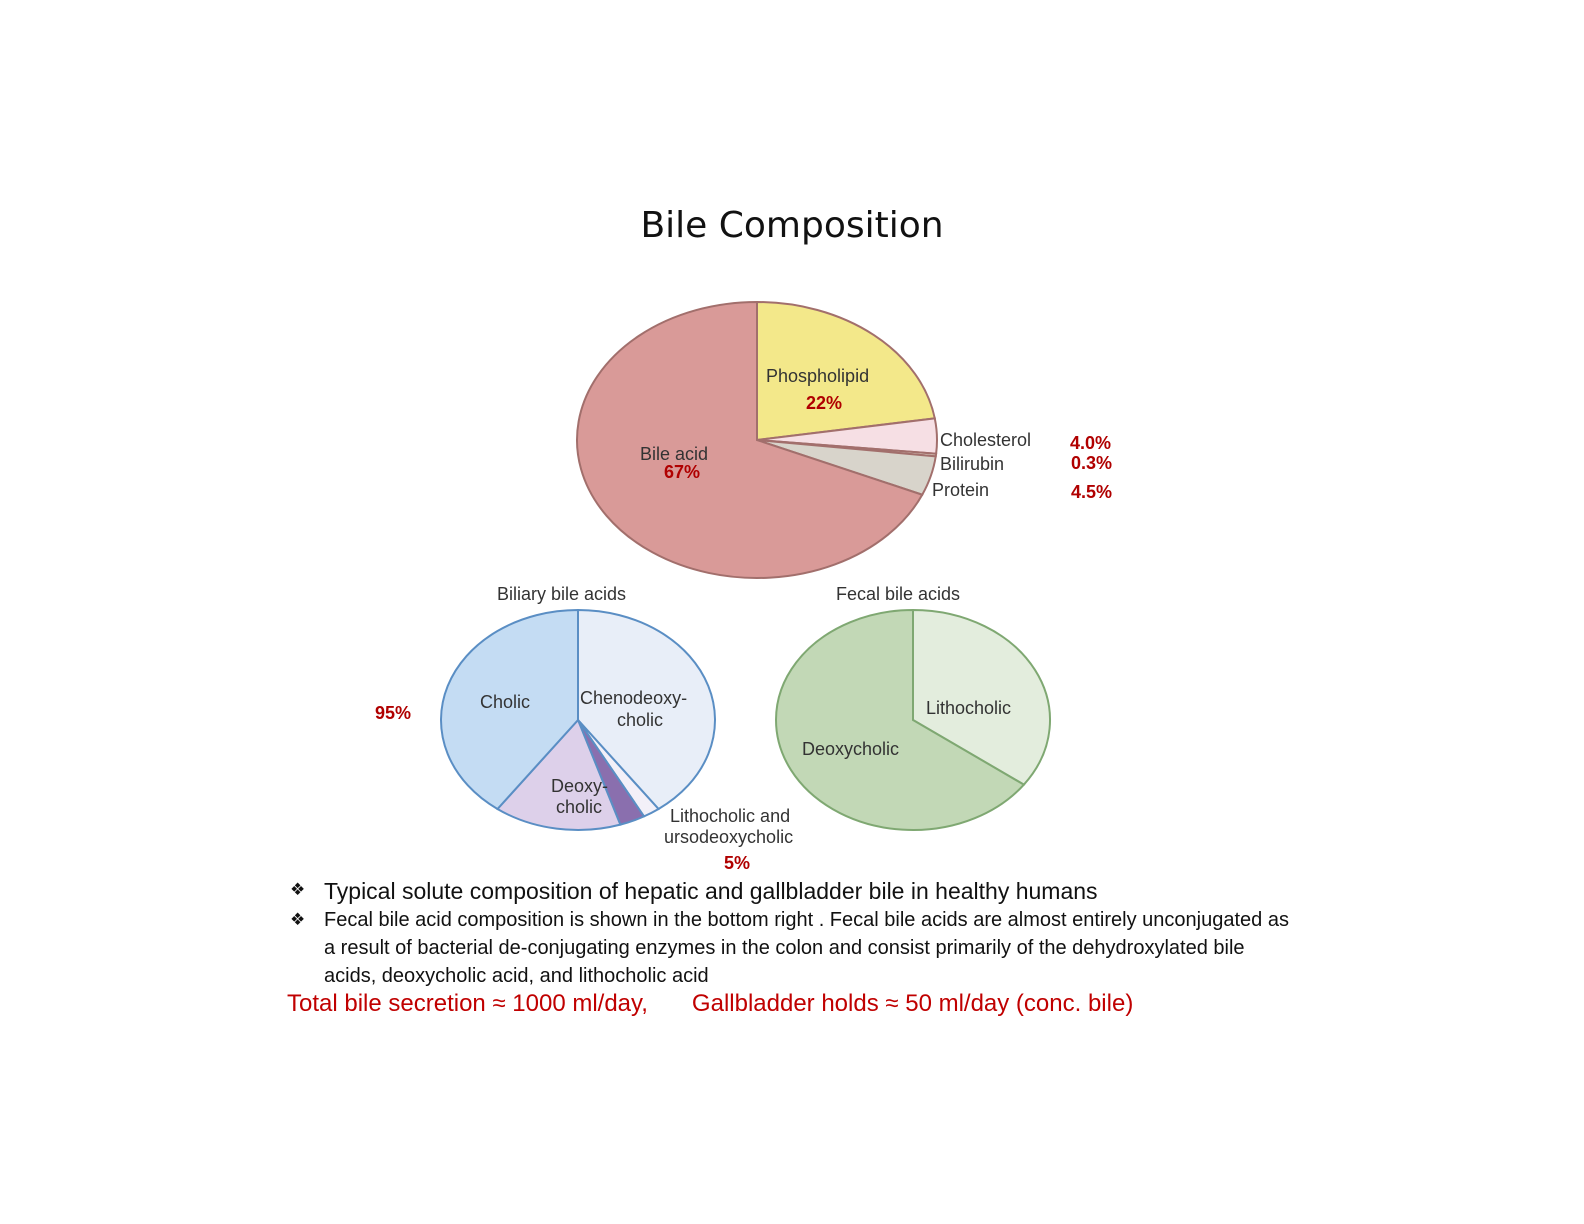 This screenshot has width=1584, height=1224. Describe the element at coordinates (898, 594) in the screenshot. I see `title-fecal: Fecal bile acids` at that location.